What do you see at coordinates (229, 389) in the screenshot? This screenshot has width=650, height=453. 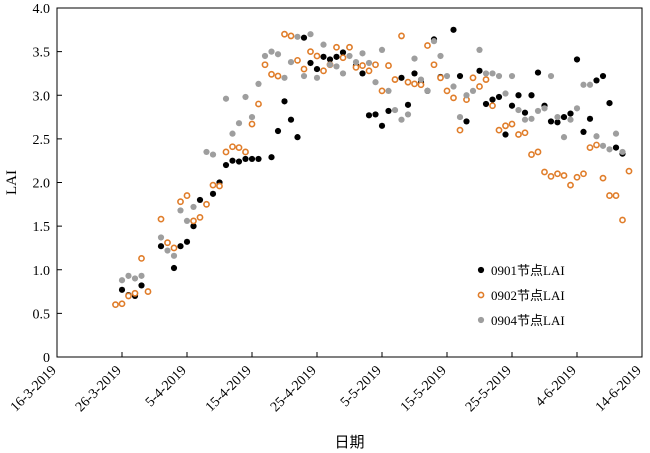 I see `x-tick-label: 15-4-2019` at bounding box center [229, 389].